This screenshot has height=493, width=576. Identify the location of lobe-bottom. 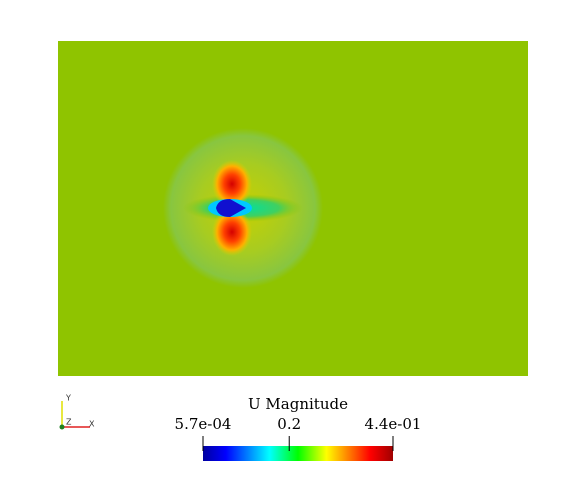
(232, 232).